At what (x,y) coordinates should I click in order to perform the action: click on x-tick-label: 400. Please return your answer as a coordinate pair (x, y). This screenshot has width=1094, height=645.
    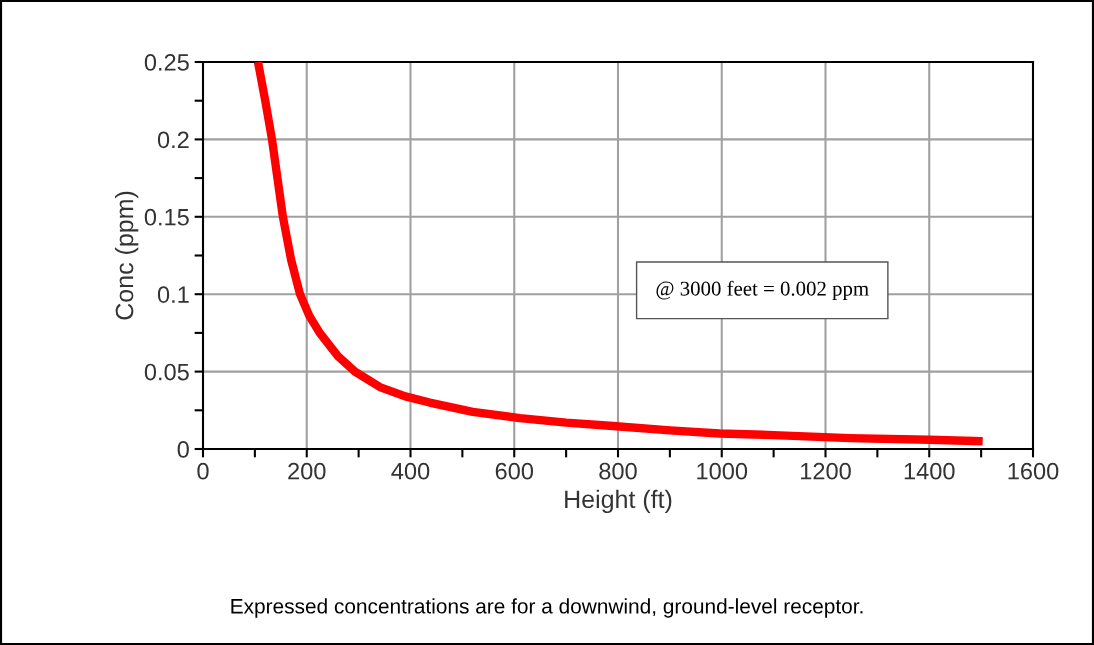
    Looking at the image, I should click on (410, 471).